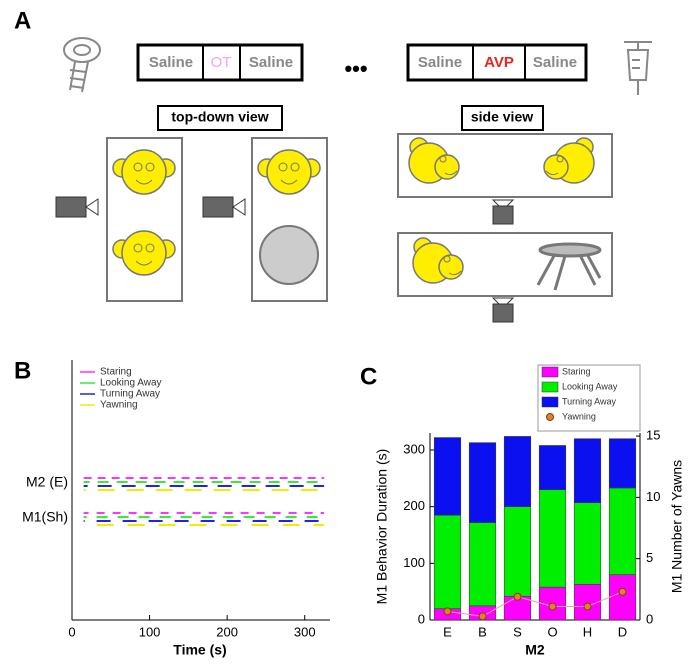 This screenshot has height=667, width=700. I want to click on treatment: OT, so click(221, 62).